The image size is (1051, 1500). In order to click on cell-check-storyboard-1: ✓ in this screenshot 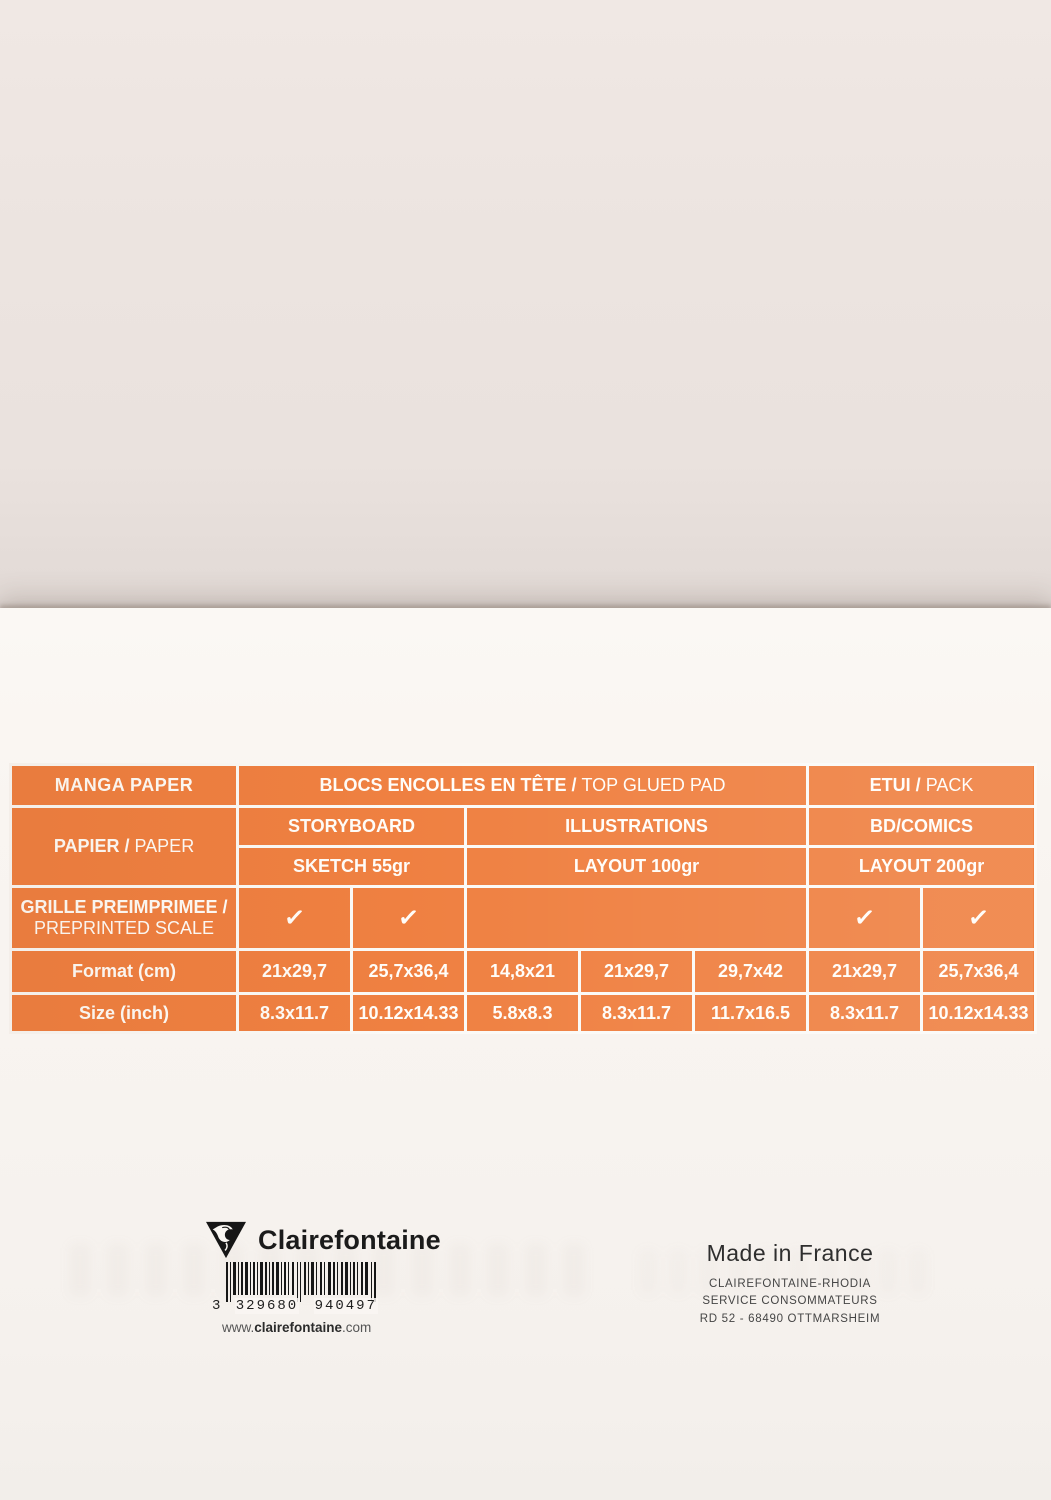, I will do `click(294, 918)`.